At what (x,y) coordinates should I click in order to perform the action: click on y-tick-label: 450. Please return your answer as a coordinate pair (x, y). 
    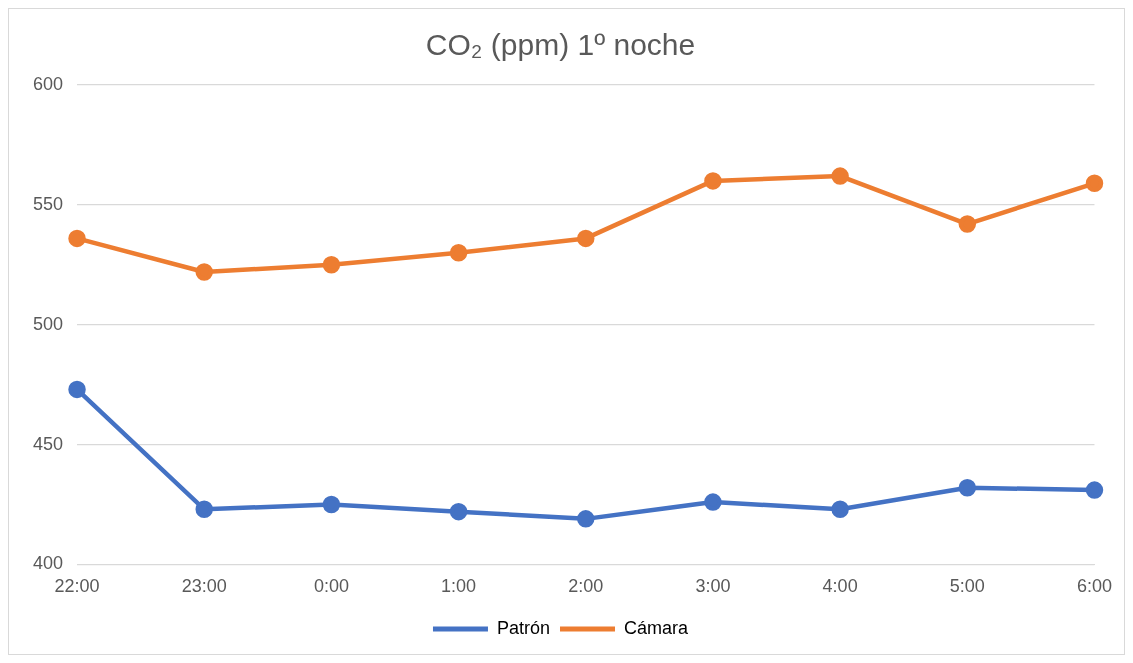
    Looking at the image, I should click on (48, 443).